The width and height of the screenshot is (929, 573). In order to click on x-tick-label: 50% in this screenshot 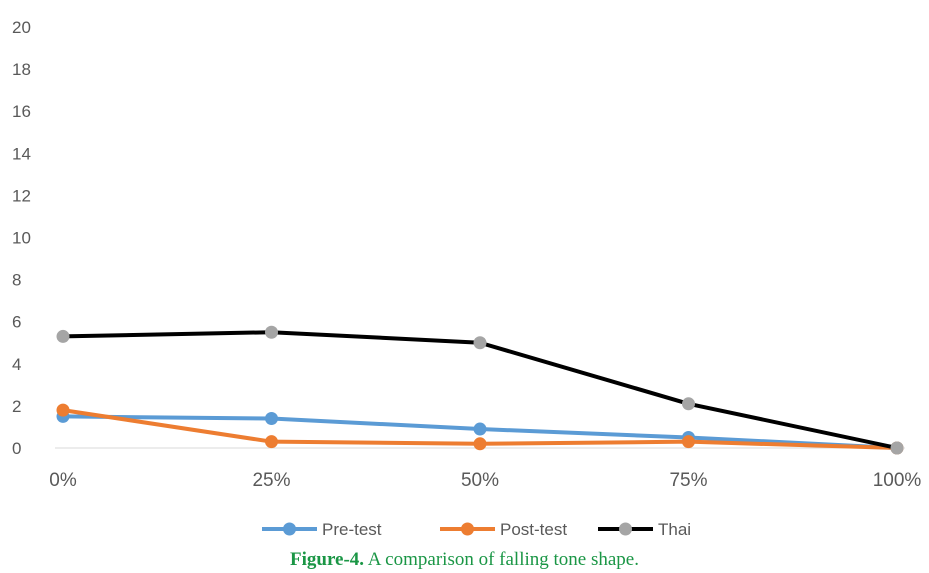, I will do `click(480, 480)`.